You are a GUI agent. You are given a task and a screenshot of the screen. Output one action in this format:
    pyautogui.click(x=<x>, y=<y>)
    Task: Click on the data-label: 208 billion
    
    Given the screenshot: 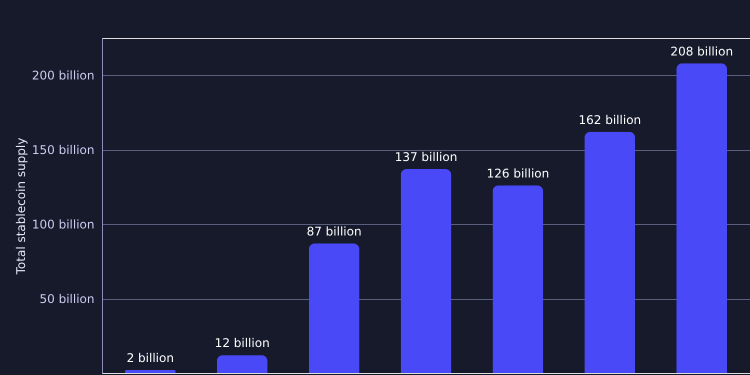 What is the action you would take?
    pyautogui.click(x=702, y=51)
    